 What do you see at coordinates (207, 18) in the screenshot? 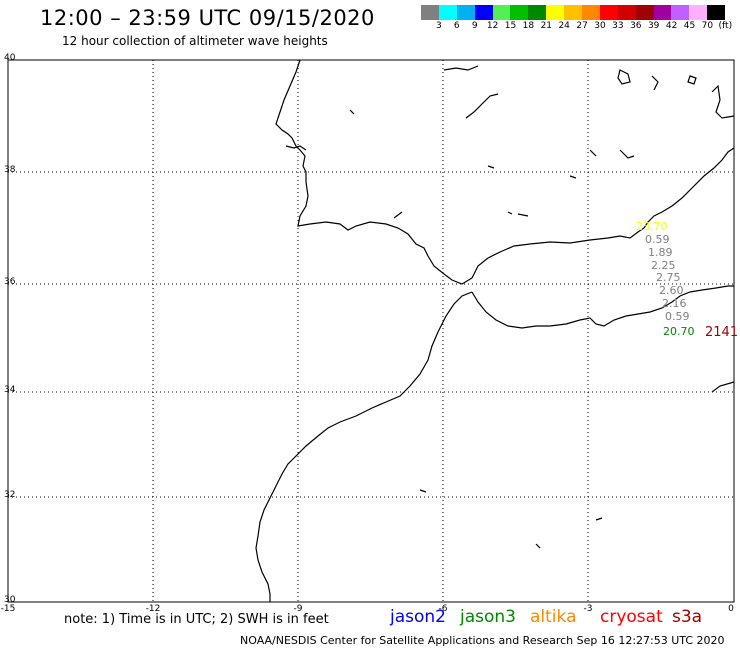
I see `map-title: 12:00 – 23:59 UTC 09/15/2020` at bounding box center [207, 18].